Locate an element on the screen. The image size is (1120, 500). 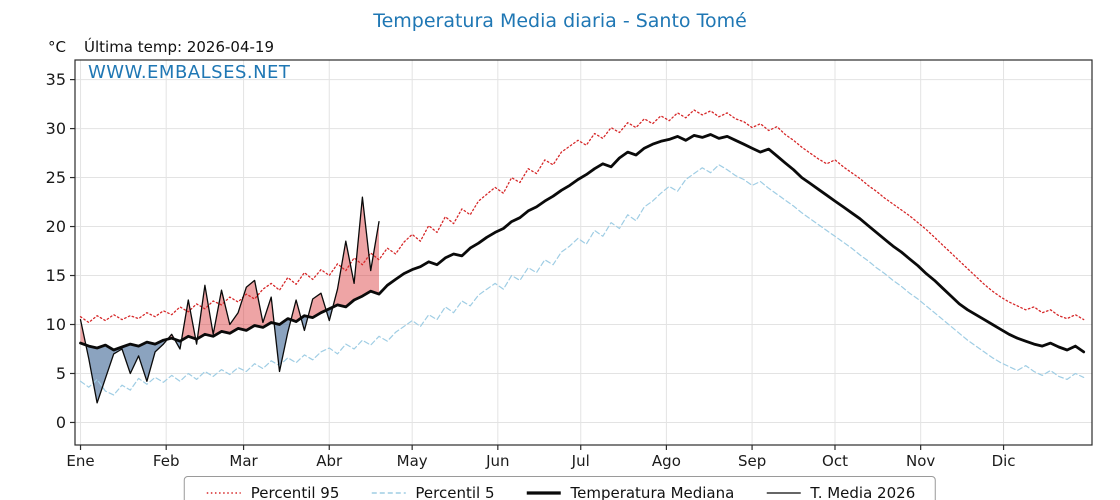
svg-text: 10 is located at coordinates (56, 324).